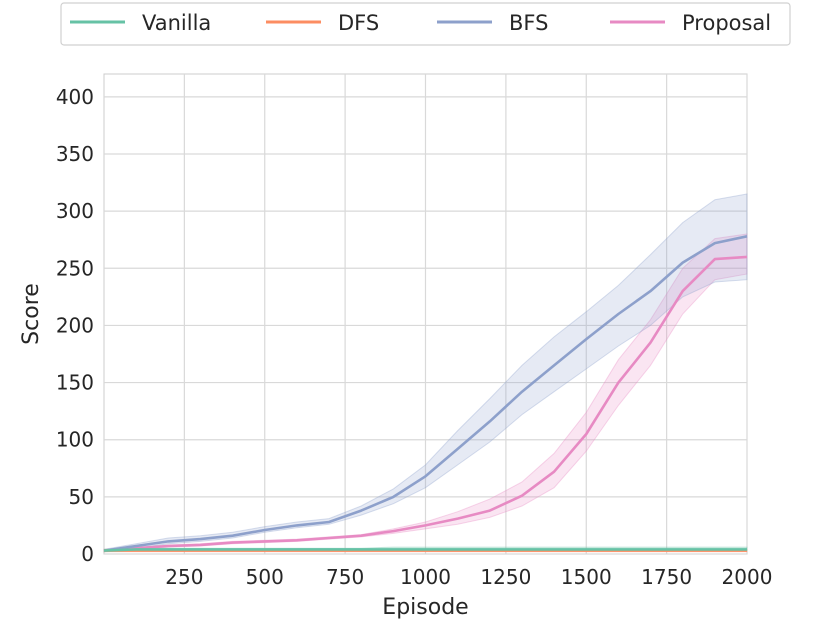 This screenshot has width=830, height=623. I want to click on legend: Vanilla DFS BFS Proposal, so click(425, 24).